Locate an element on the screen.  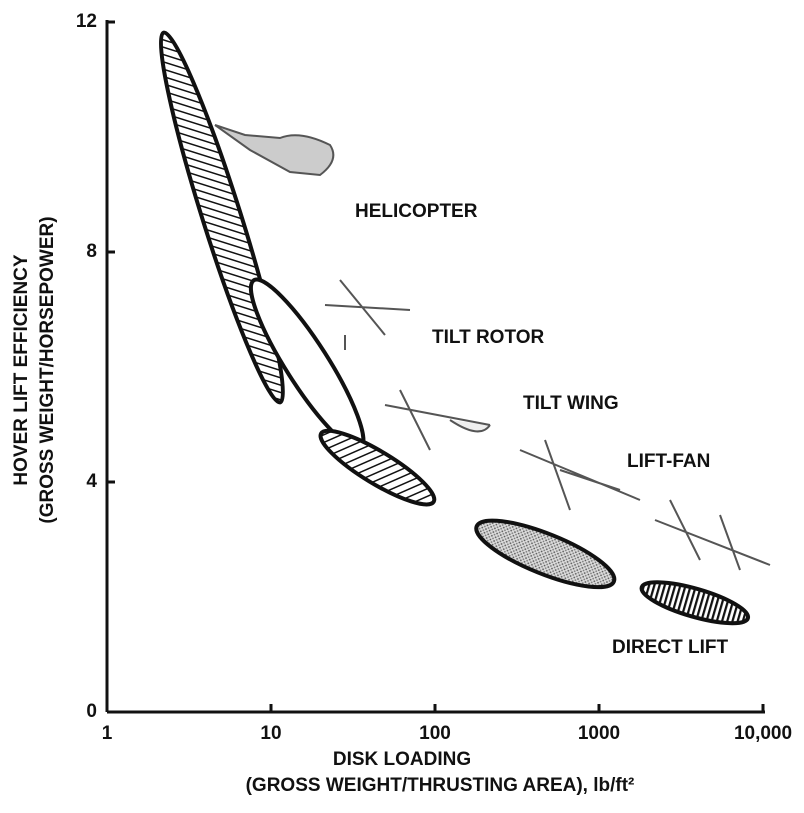
x-tick-label: 10 is located at coordinates (270, 733).